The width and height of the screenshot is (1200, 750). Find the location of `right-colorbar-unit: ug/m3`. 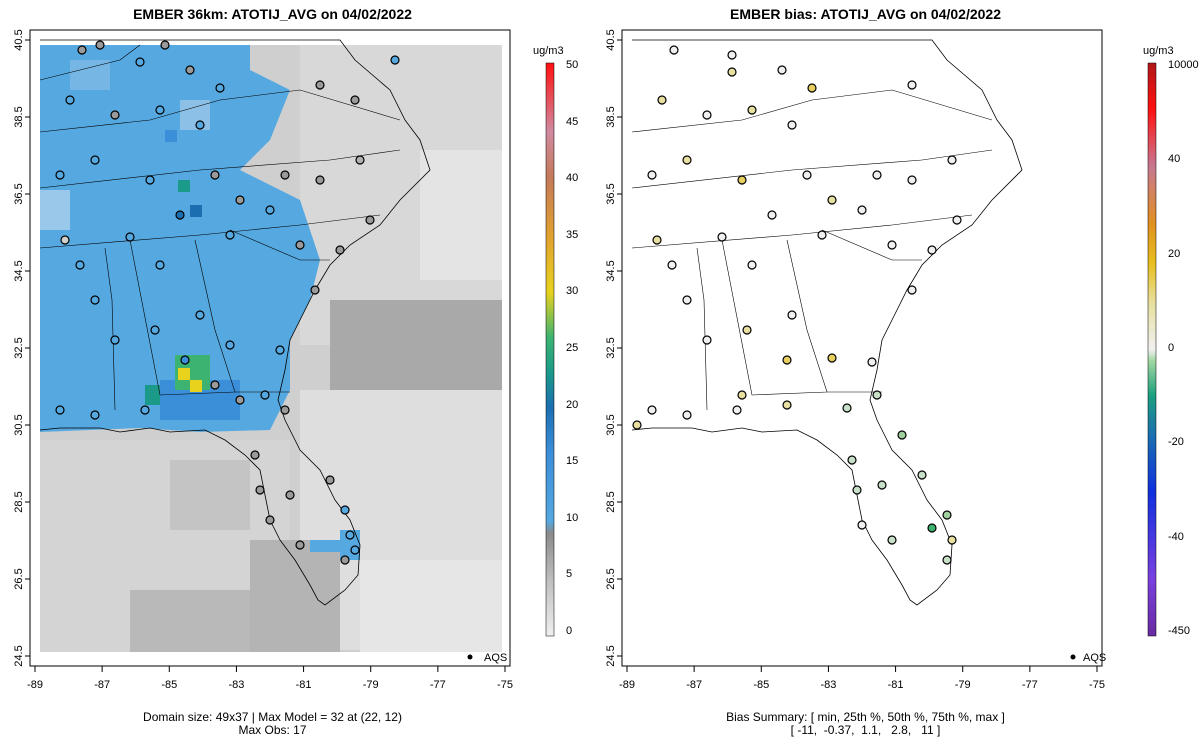

right-colorbar-unit: ug/m3 is located at coordinates (1158, 51).